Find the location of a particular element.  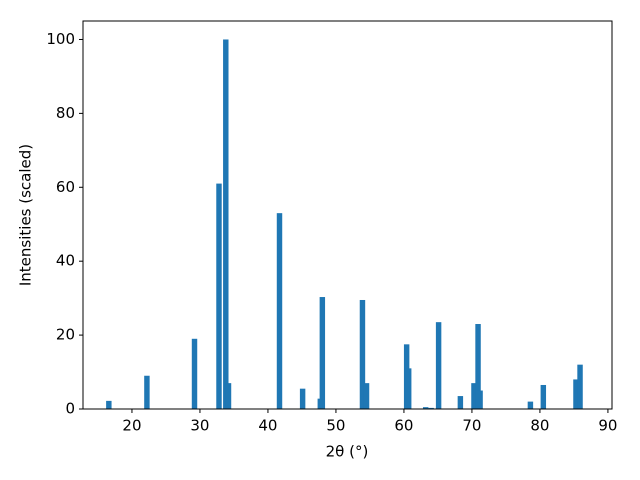

x-tick-label: 80 is located at coordinates (539, 426).